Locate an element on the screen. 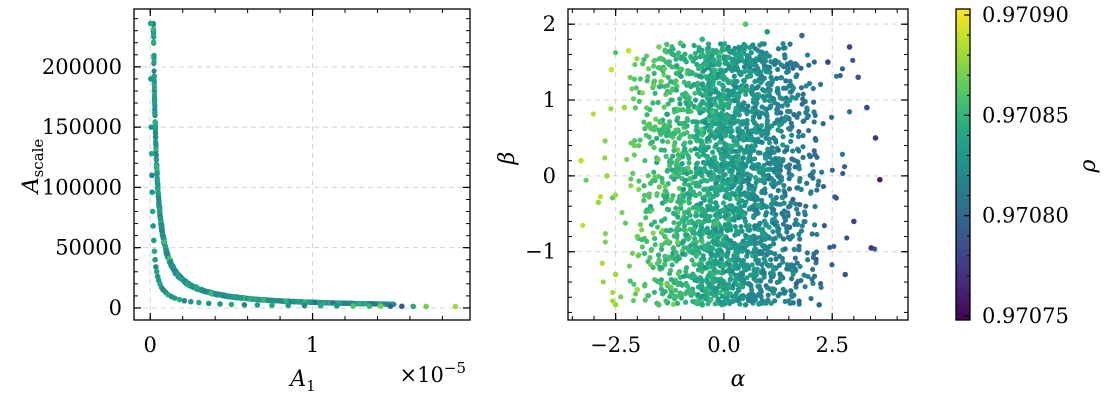 This screenshot has width=1112, height=402. y-tick-label: 2 is located at coordinates (549, 24).